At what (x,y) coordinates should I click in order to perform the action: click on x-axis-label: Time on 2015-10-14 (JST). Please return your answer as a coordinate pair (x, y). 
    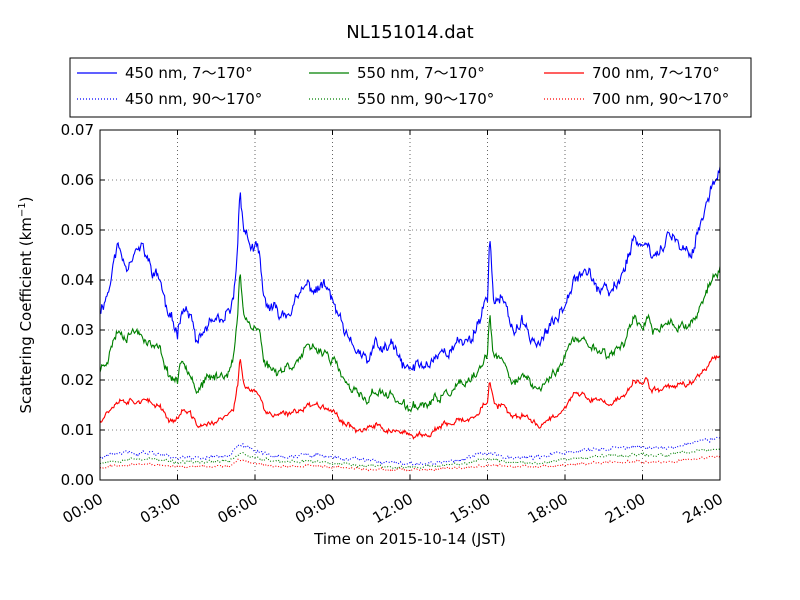
    Looking at the image, I should click on (409, 539).